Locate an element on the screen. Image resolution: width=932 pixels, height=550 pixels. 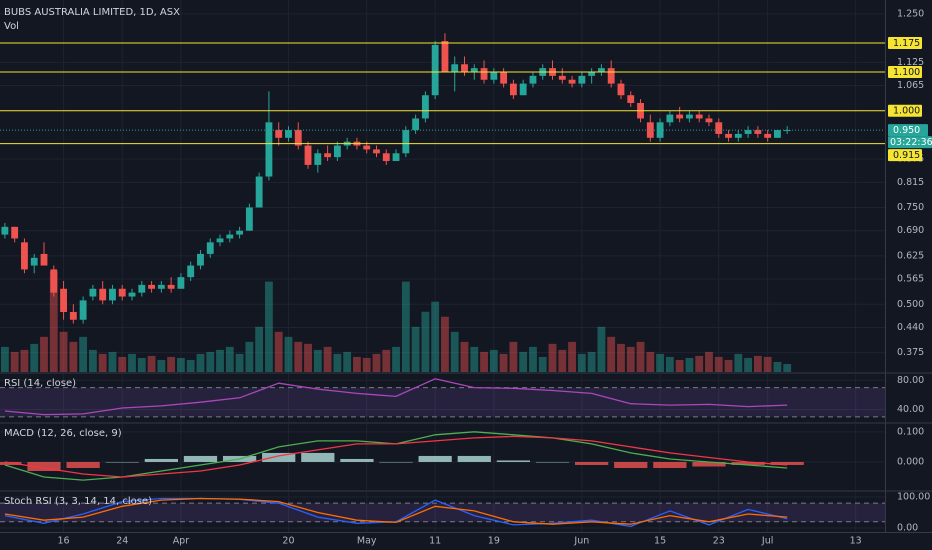
y-tick-label: 40.00 is located at coordinates (910, 409).